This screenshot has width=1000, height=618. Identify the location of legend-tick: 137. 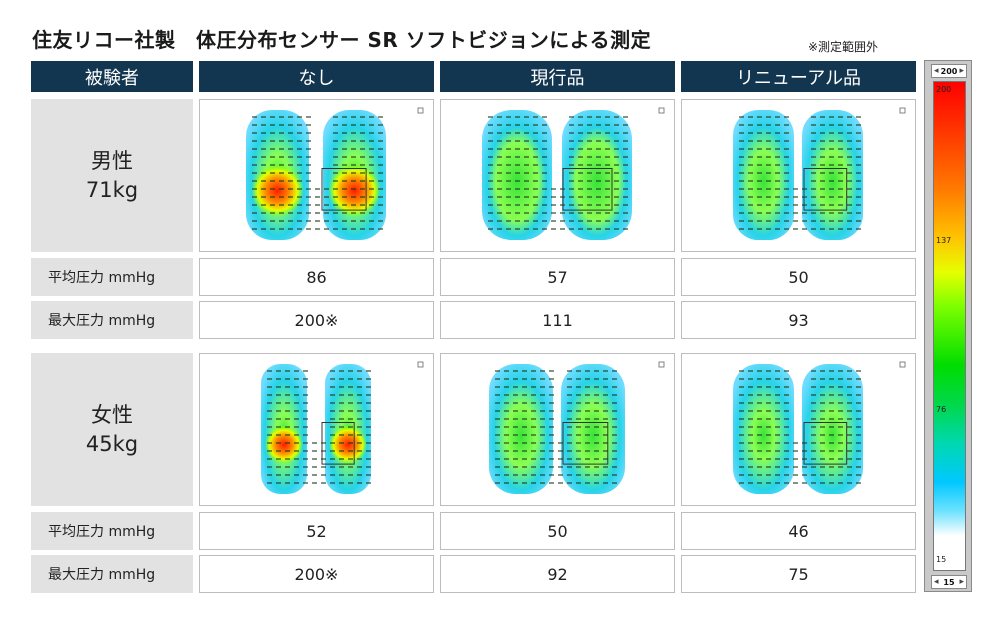
(944, 240).